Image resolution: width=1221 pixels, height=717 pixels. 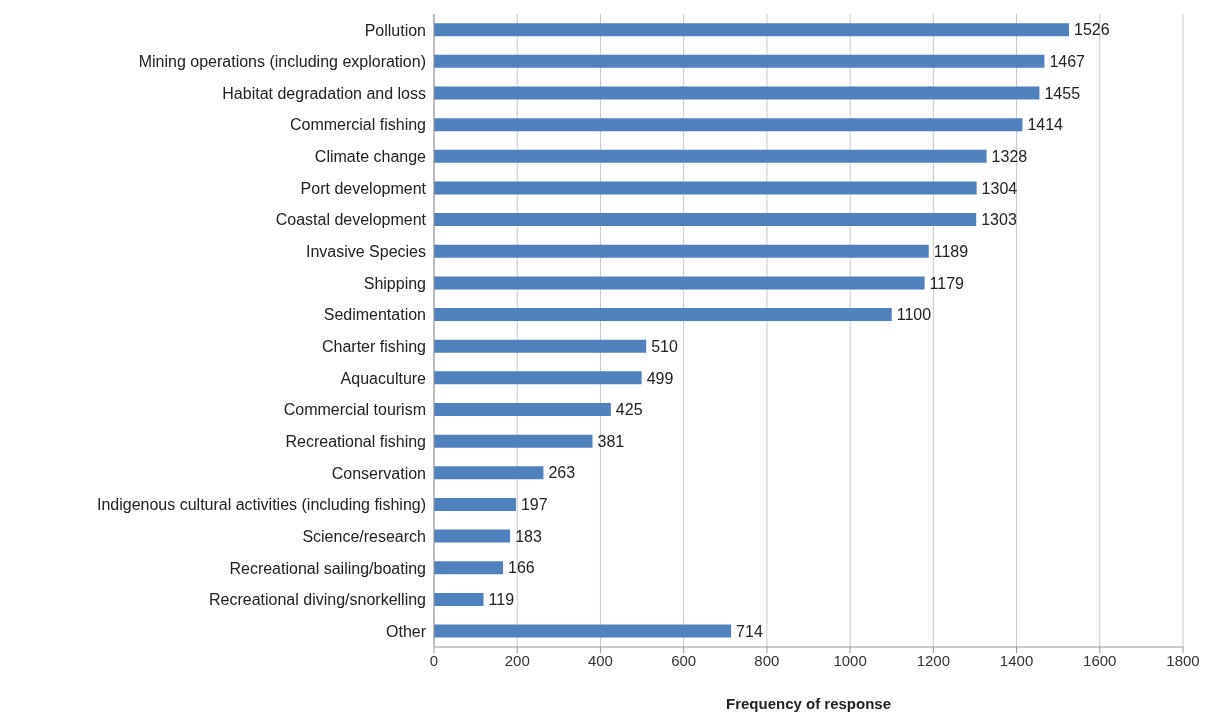 I want to click on x-tick-label: 800, so click(x=767, y=660).